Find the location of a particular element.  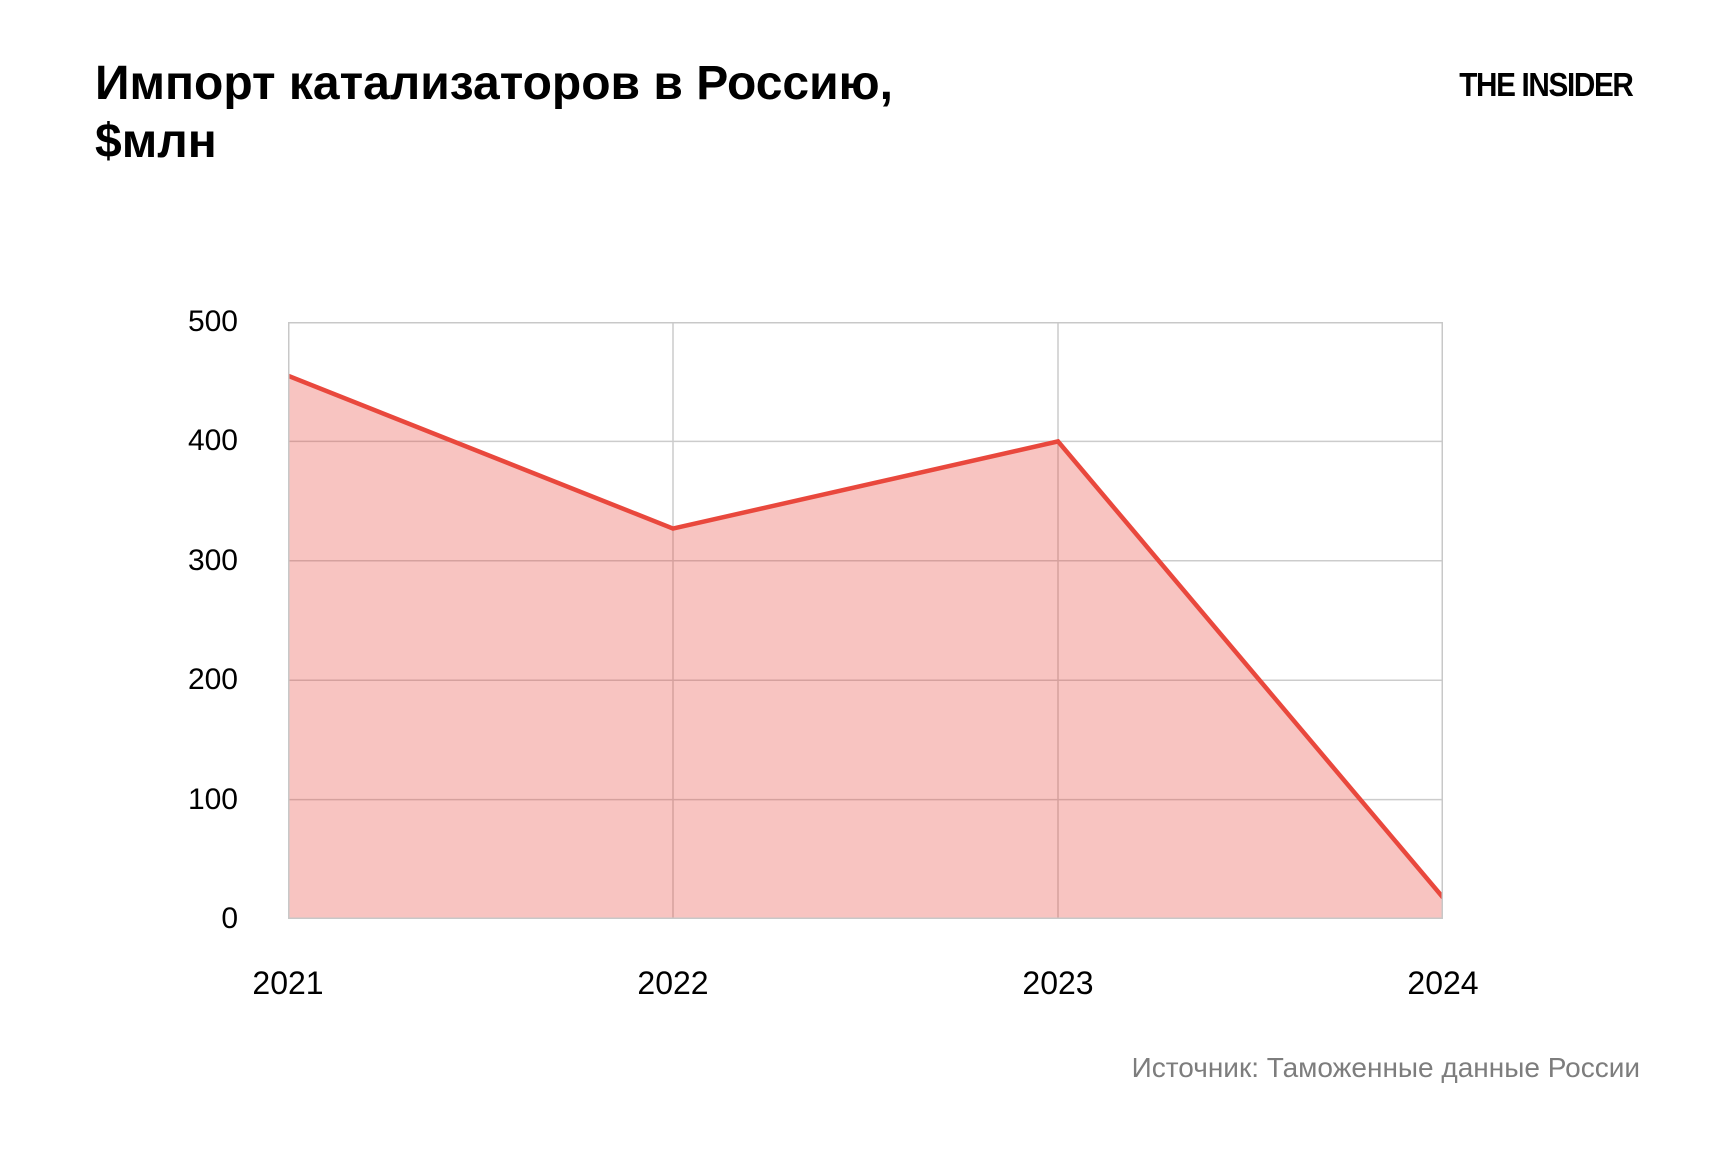

y-tick-label: 100 is located at coordinates (212, 799).